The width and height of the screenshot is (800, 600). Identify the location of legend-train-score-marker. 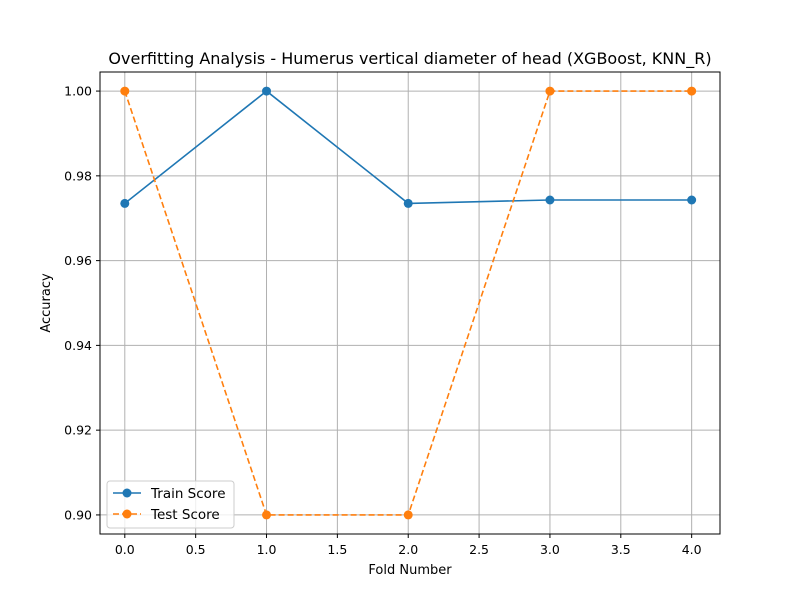
(127, 493).